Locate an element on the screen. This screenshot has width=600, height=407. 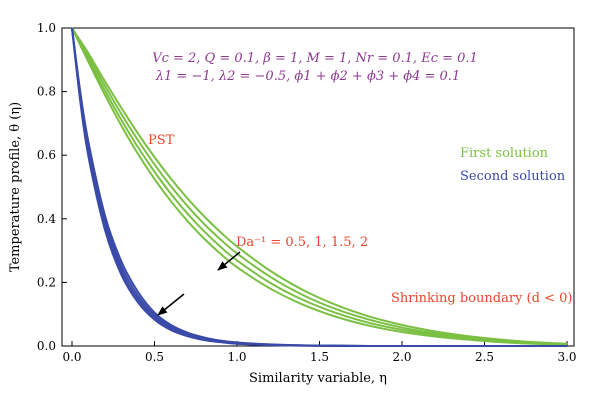
da-arrow is located at coordinates (229, 261).